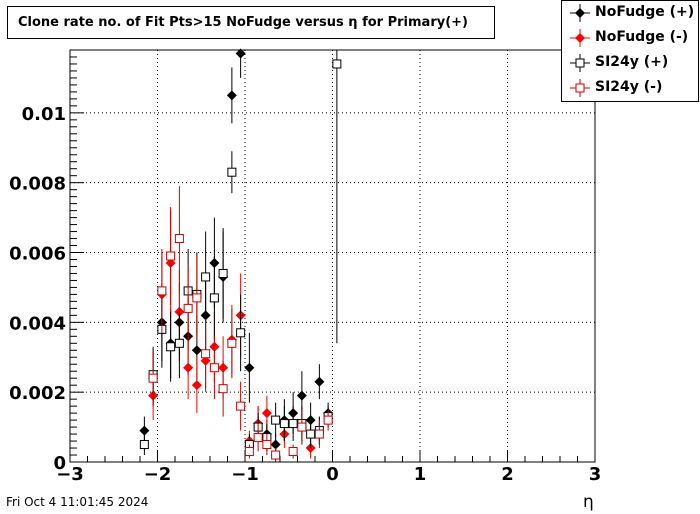  Describe the element at coordinates (44, 114) in the screenshot. I see `y-tick-label: 0.01` at that location.